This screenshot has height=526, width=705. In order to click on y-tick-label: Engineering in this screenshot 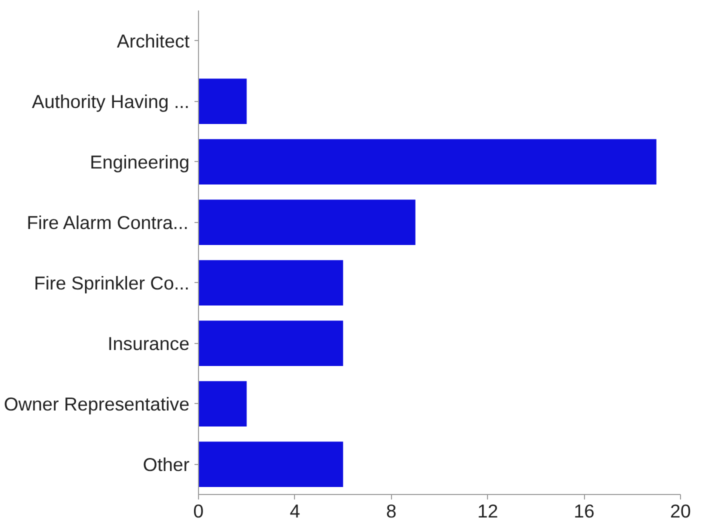, I will do `click(140, 161)`.